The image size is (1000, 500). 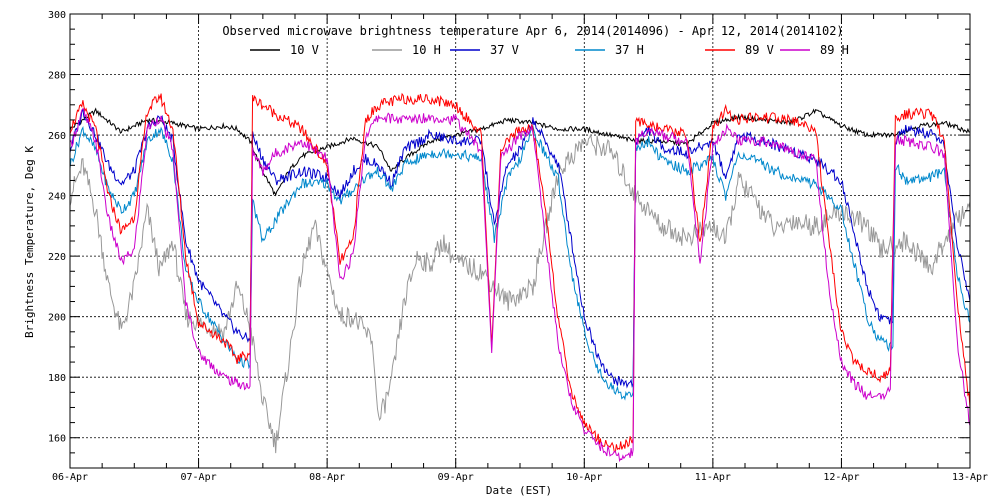 I want to click on legend: 10 V 10 H 37 V 37 H 89 V 89 H, so click(x=549, y=50).